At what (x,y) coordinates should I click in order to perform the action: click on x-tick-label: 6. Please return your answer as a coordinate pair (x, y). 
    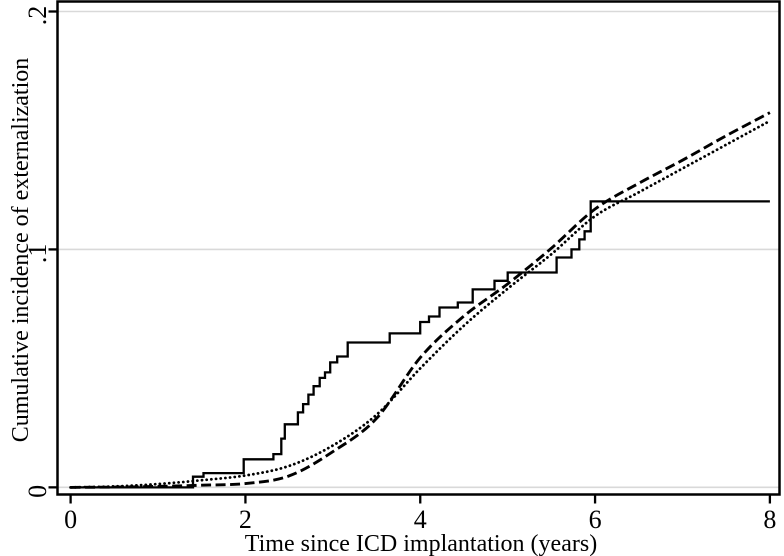
    Looking at the image, I should click on (595, 519).